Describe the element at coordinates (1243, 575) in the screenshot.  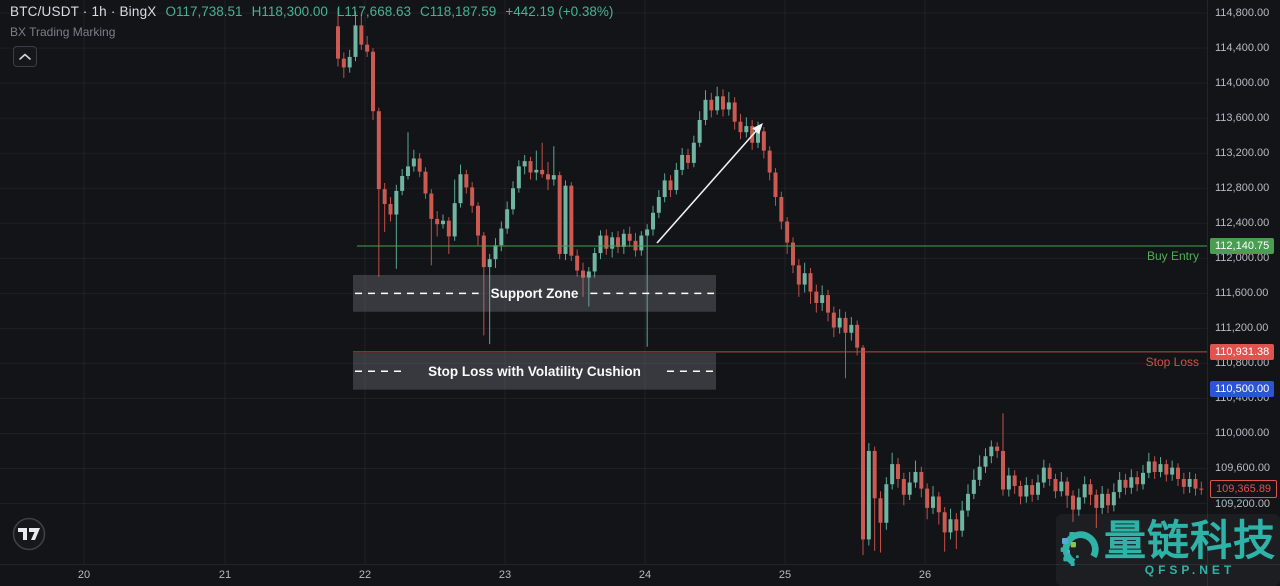
I see `axis-corner` at that location.